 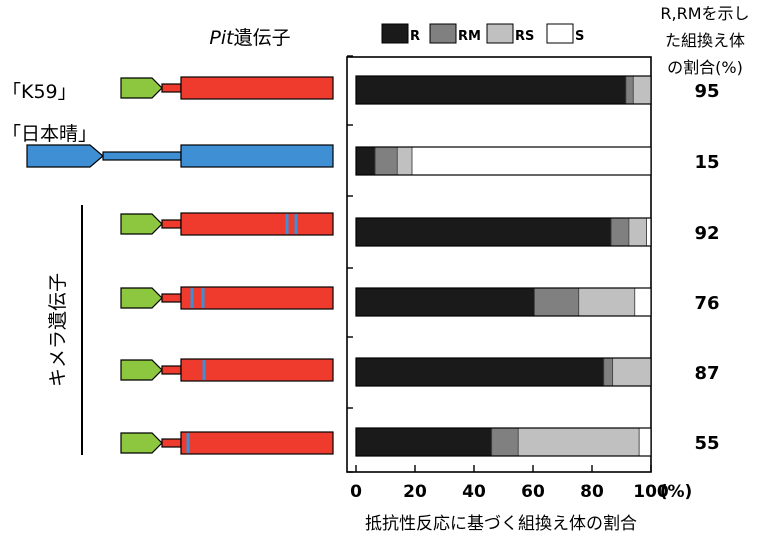 What do you see at coordinates (706, 162) in the screenshot?
I see `resistance-percent-label: 15` at bounding box center [706, 162].